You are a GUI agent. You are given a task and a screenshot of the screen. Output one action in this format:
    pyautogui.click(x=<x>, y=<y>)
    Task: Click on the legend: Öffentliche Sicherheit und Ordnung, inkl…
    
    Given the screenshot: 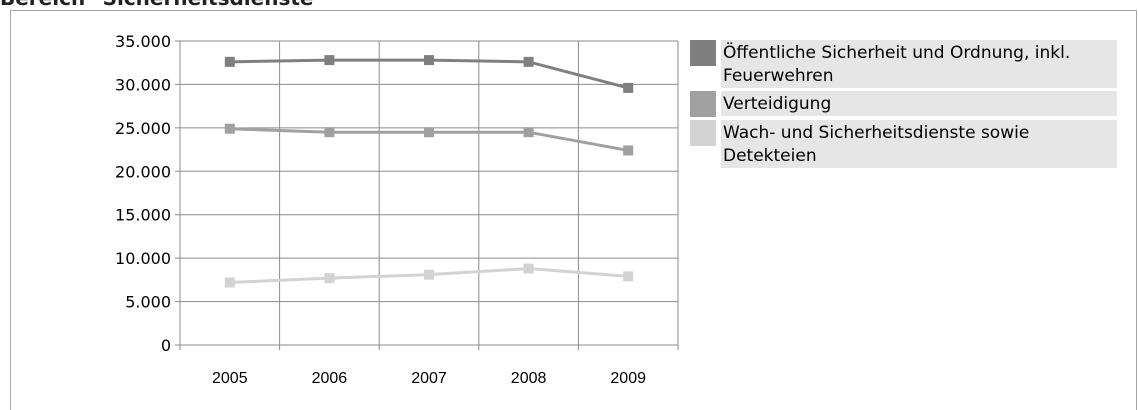 What is the action you would take?
    pyautogui.click(x=903, y=105)
    